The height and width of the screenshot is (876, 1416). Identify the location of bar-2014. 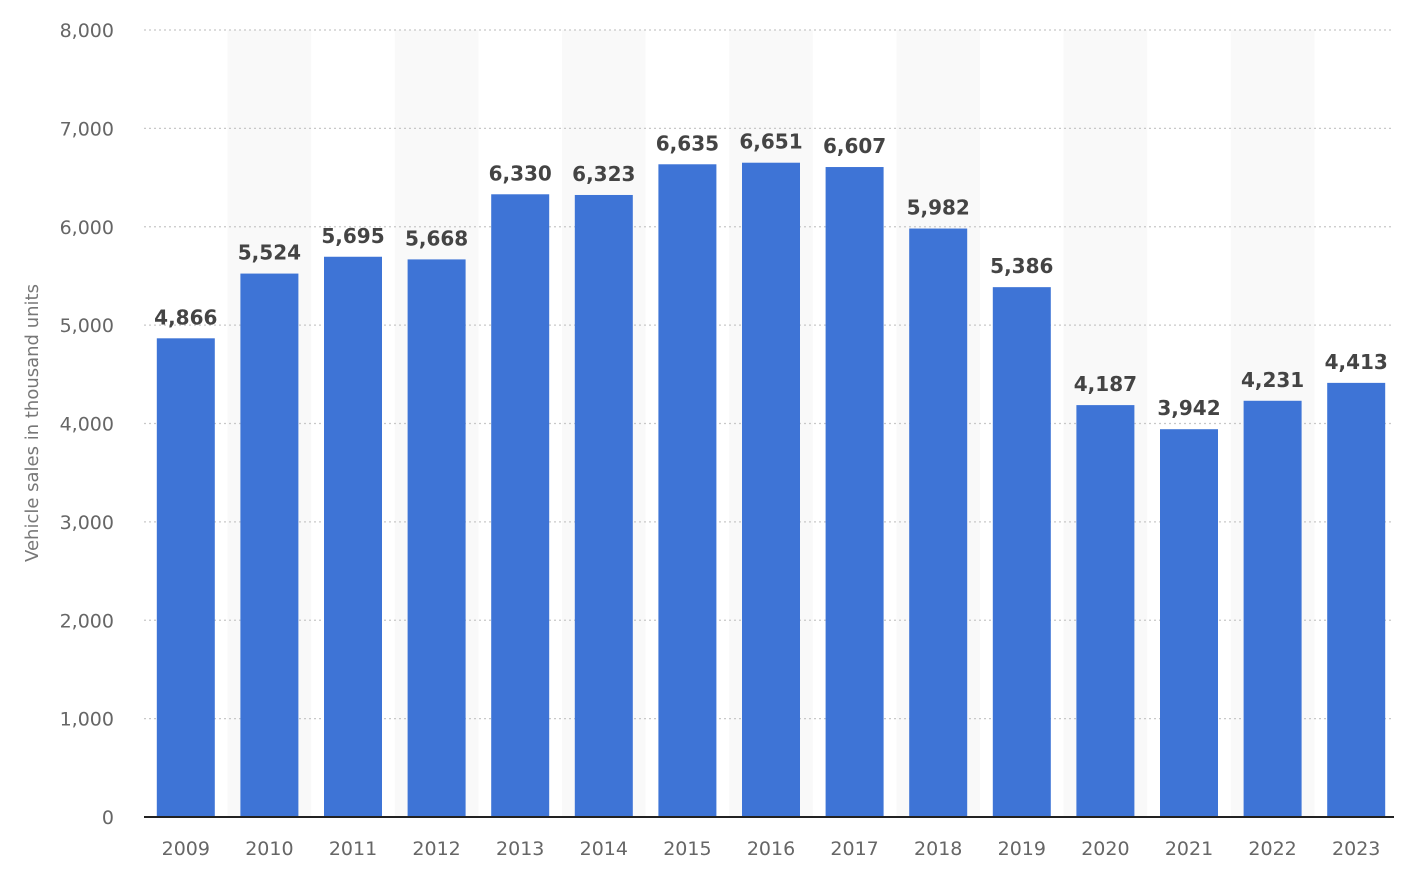
(603, 506).